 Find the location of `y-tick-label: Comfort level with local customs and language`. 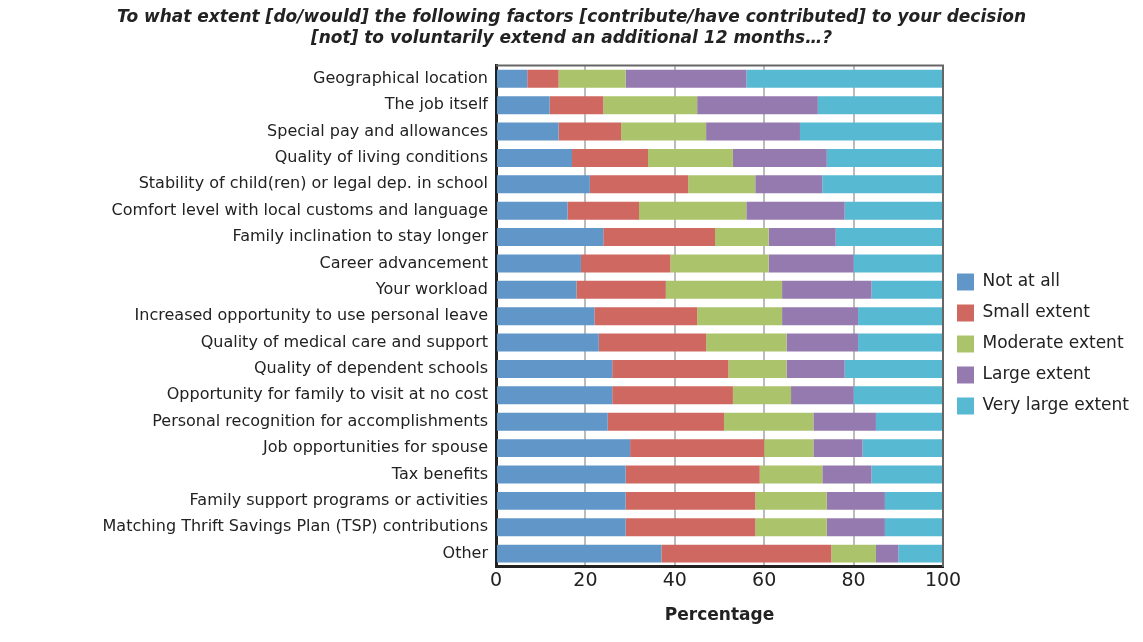

y-tick-label: Comfort level with local customs and language is located at coordinates (299, 209).